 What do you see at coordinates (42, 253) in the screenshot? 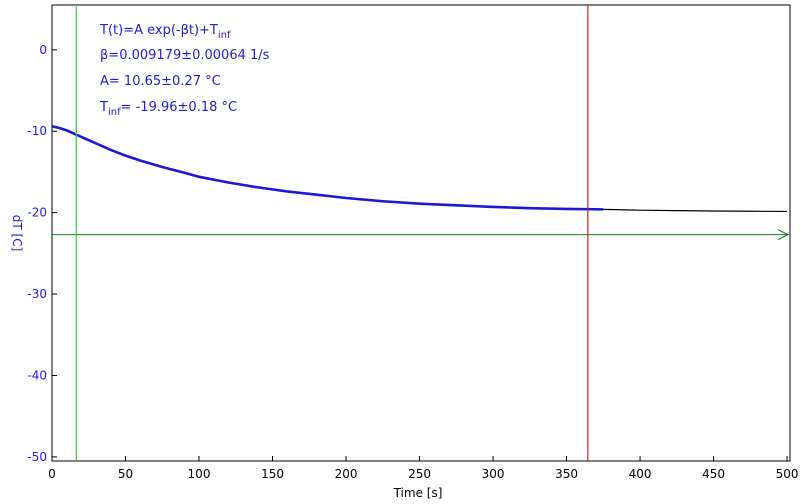
I see `y-axis: 0 -10 -20 -30 -40 -50` at bounding box center [42, 253].